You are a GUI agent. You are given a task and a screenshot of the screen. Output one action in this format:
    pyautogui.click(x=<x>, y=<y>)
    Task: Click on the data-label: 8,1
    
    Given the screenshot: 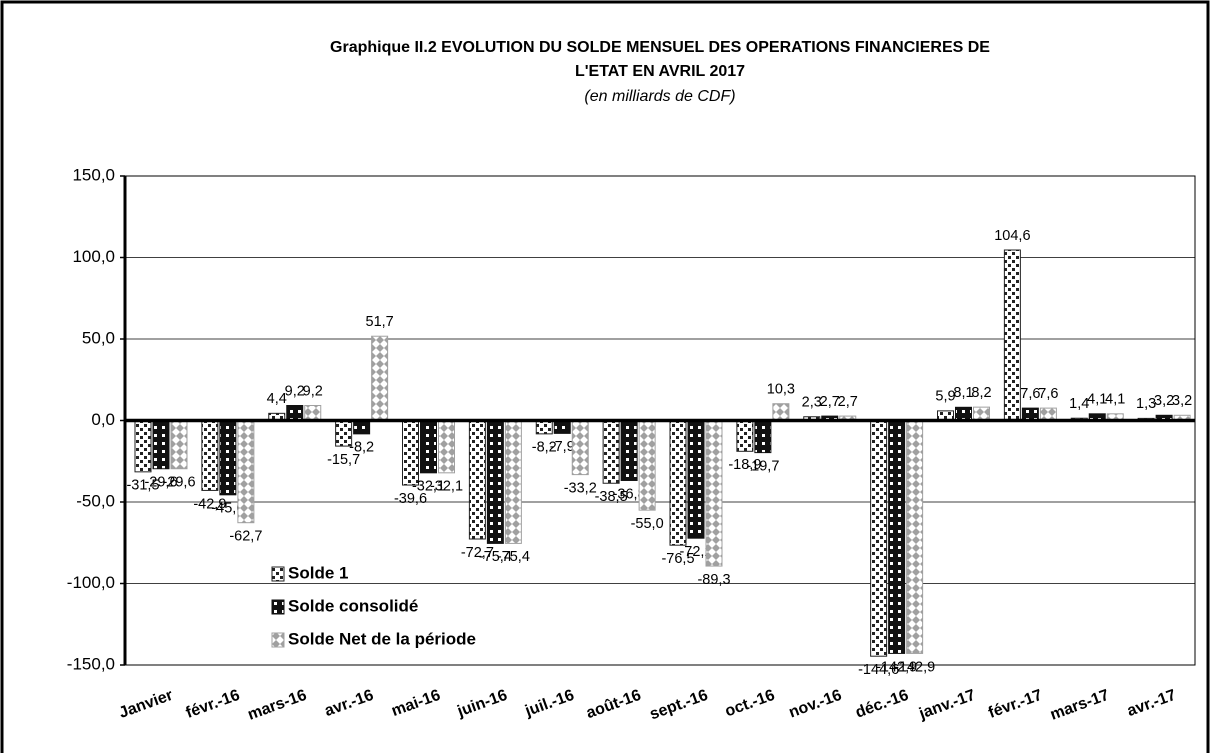 What is the action you would take?
    pyautogui.click(x=963, y=393)
    